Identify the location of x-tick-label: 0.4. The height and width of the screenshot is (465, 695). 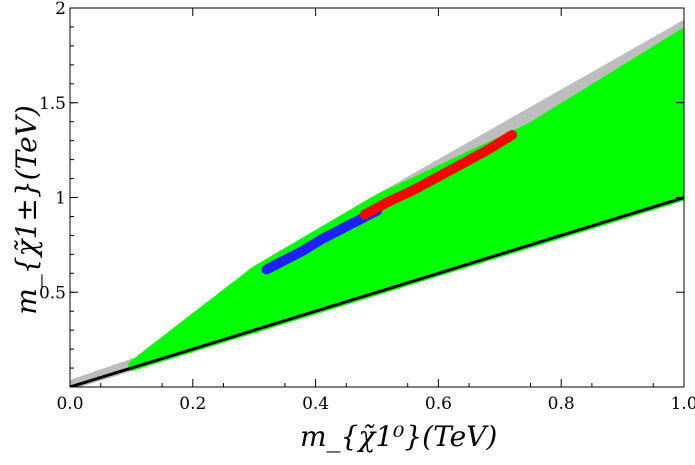
(315, 404).